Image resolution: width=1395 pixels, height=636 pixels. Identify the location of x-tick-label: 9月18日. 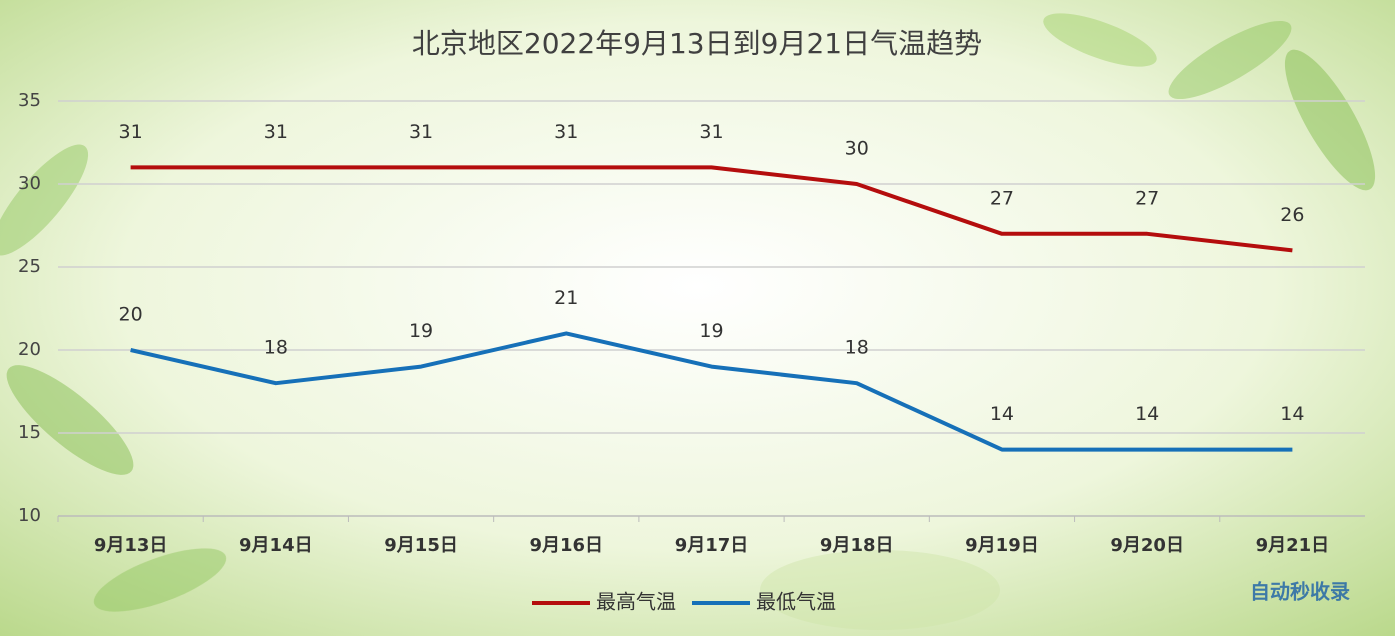
(857, 545).